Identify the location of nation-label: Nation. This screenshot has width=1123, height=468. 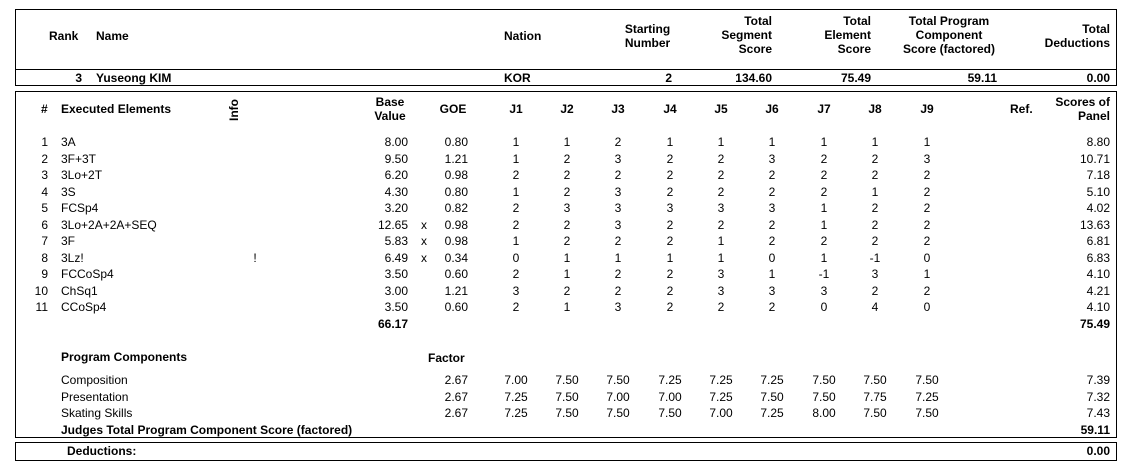
(523, 36).